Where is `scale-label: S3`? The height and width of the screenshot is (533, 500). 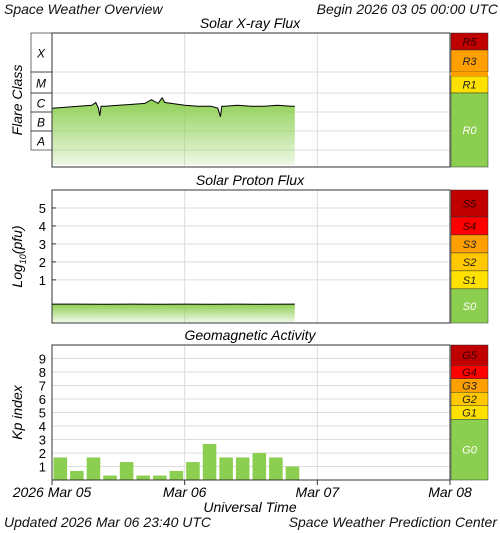
scale-label: S3 is located at coordinates (470, 245).